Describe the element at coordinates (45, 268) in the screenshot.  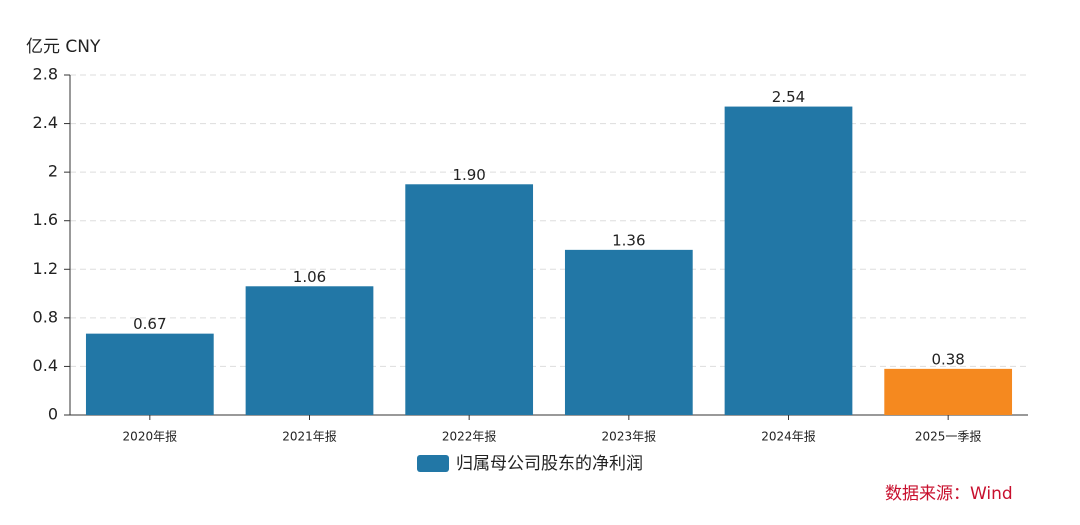
I see `y-tick-label: 1.2` at that location.